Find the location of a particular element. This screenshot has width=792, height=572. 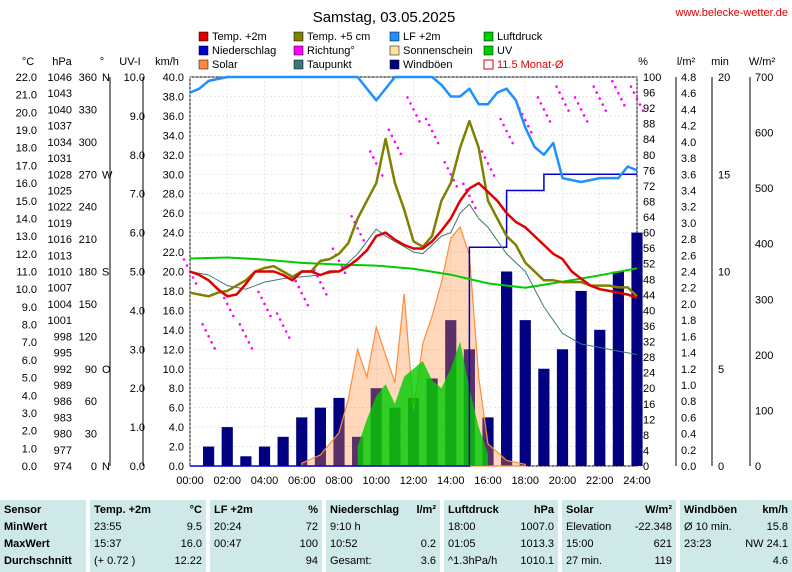

wind-tick-label: 12.0 is located at coordinates (173, 350).